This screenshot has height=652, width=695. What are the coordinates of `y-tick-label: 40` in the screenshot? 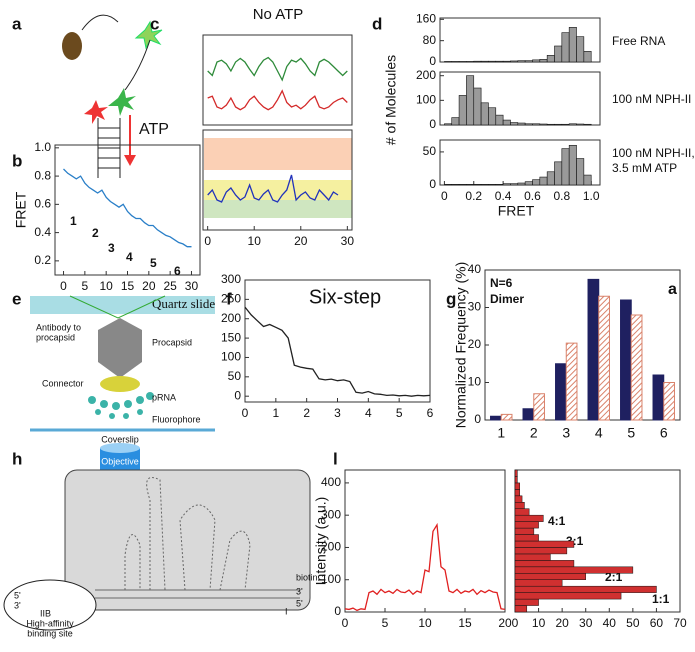 It's located at (475, 269).